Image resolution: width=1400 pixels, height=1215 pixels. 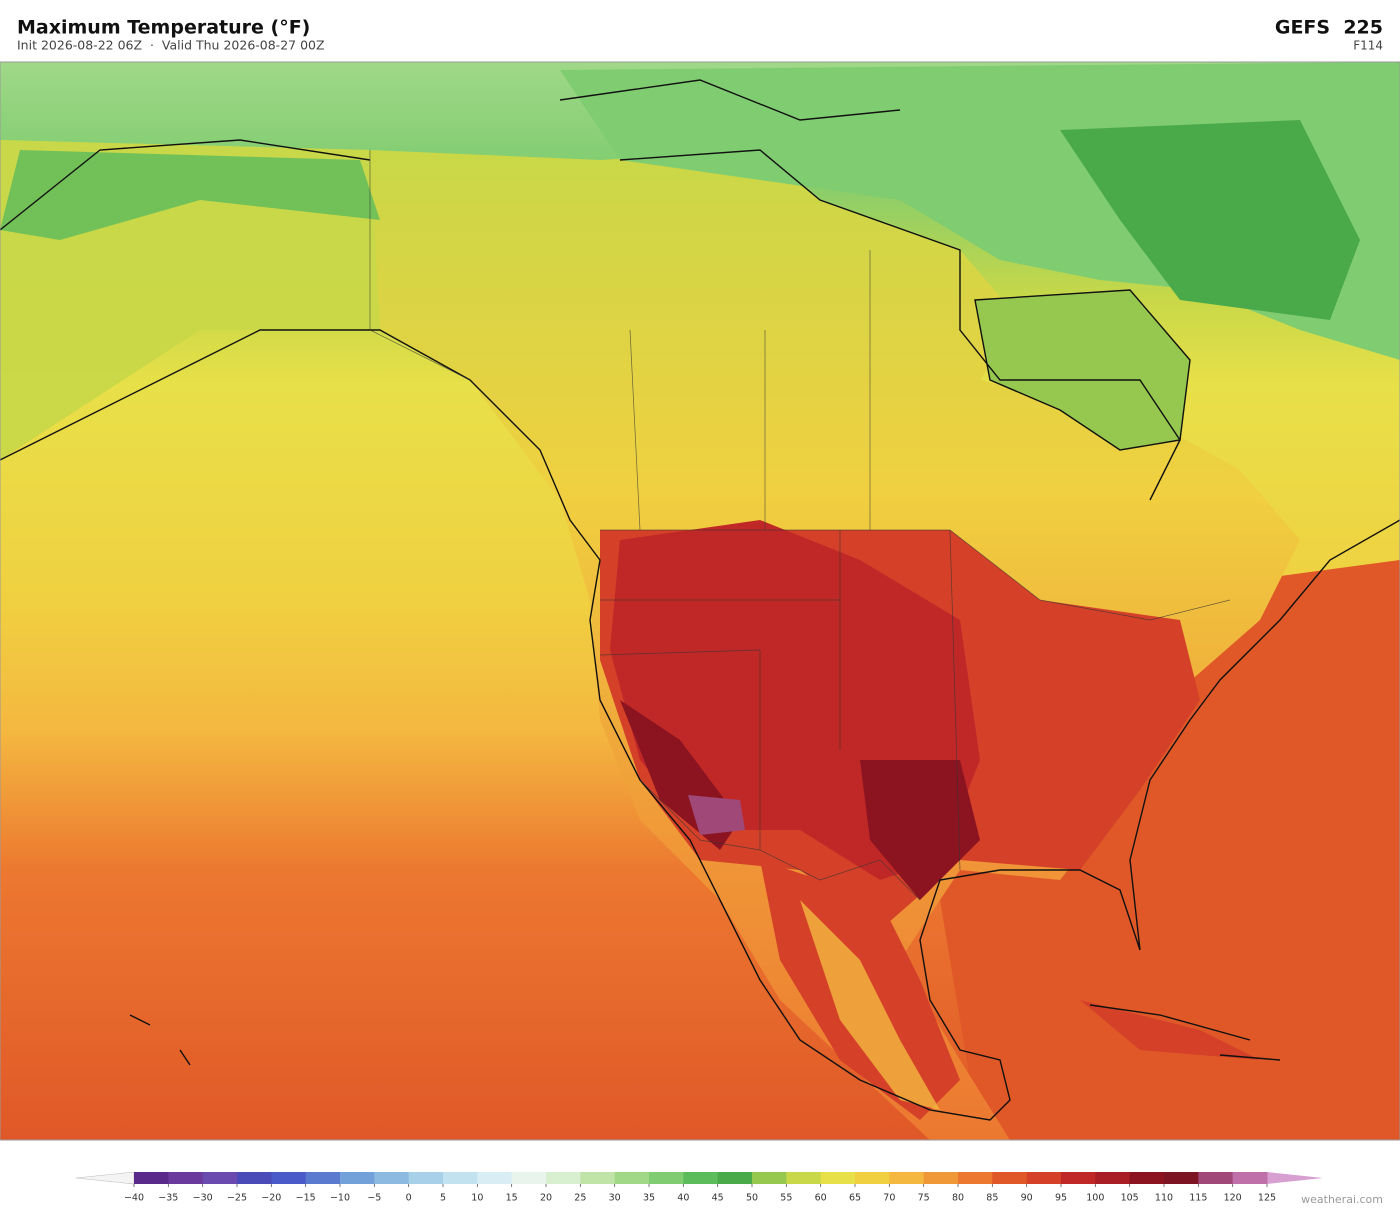 I want to click on colorbar-tick-label: 95, so click(x=1061, y=1198).